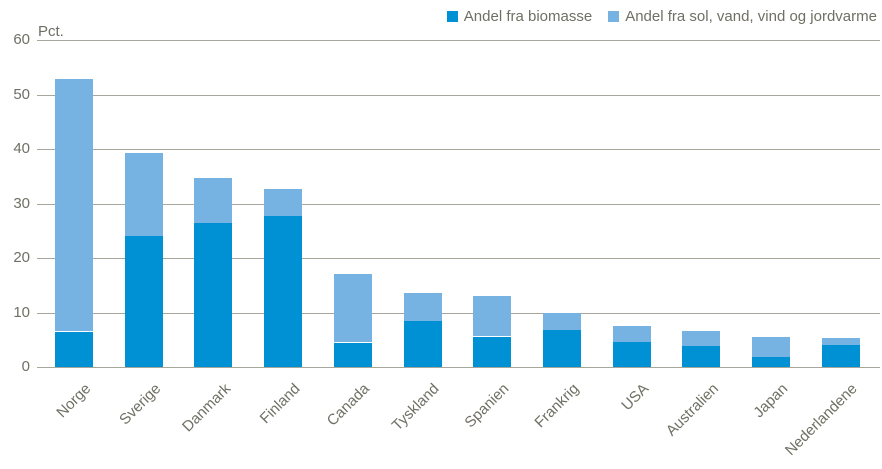  I want to click on x-label-tyskland: Tyskland, so click(415, 407).